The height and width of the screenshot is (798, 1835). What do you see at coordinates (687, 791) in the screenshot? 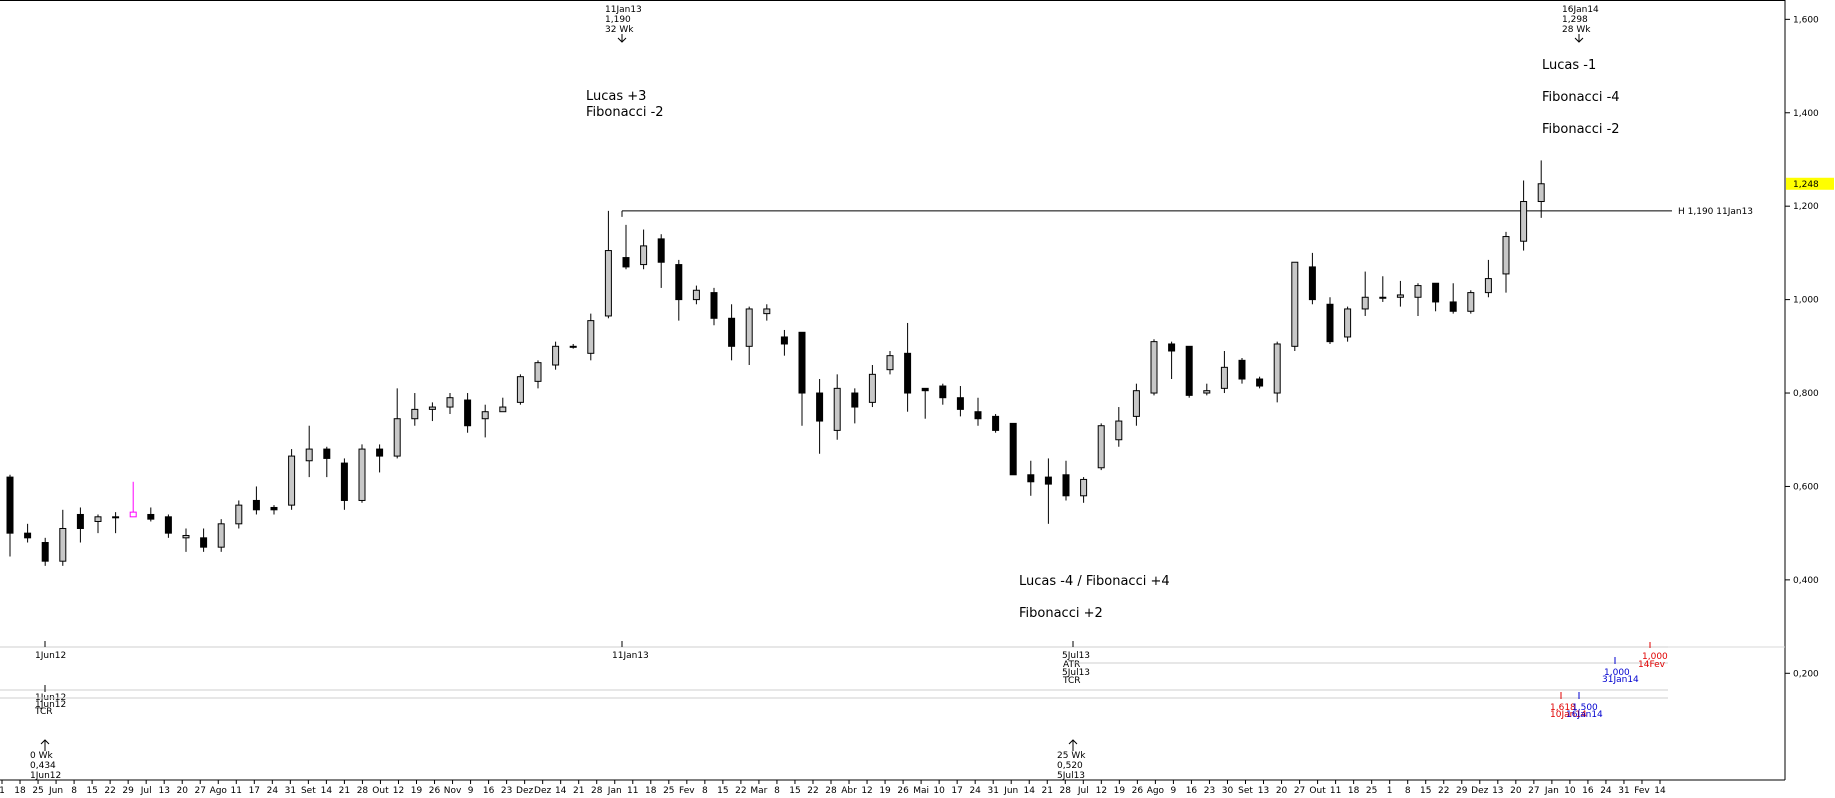
I see `x-tick-label: Fev` at bounding box center [687, 791].